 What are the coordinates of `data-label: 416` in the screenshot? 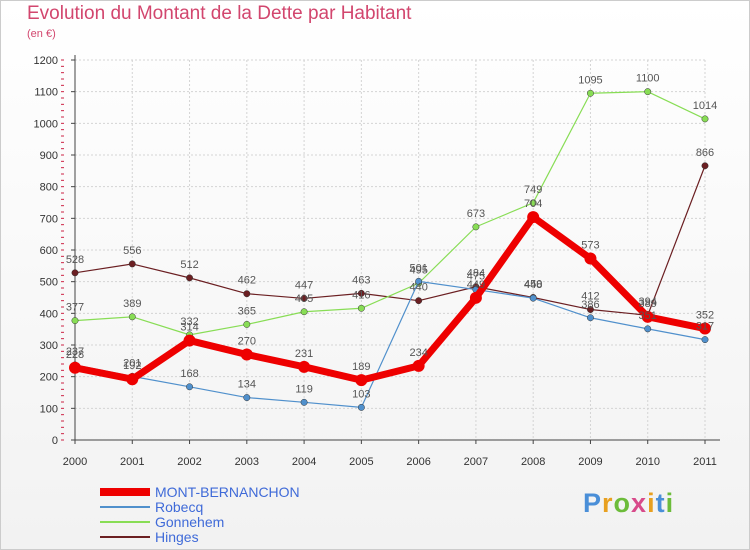 It's located at (361, 295).